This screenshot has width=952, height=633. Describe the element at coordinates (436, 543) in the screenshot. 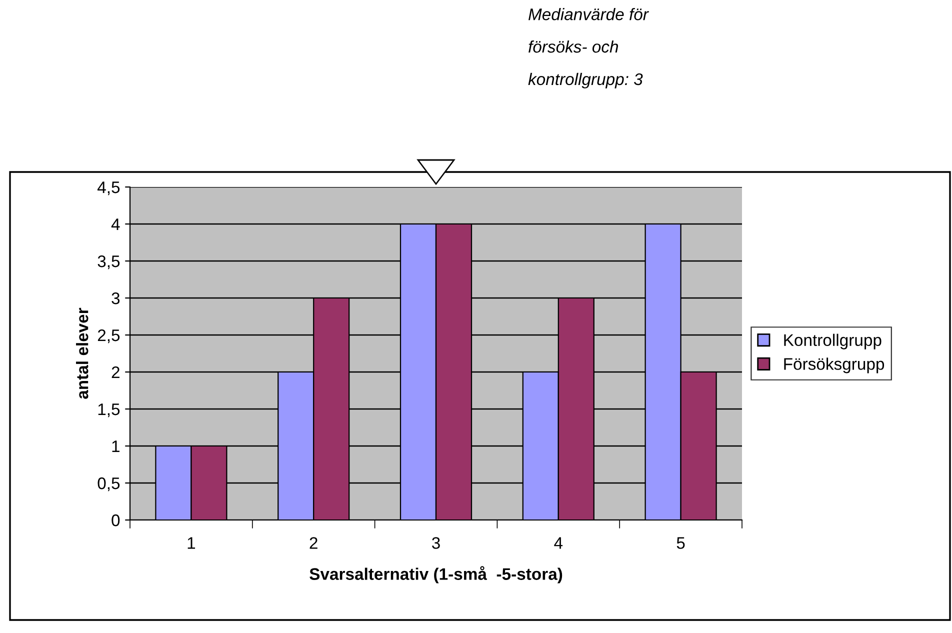

I see `x-tick-label: 3` at that location.